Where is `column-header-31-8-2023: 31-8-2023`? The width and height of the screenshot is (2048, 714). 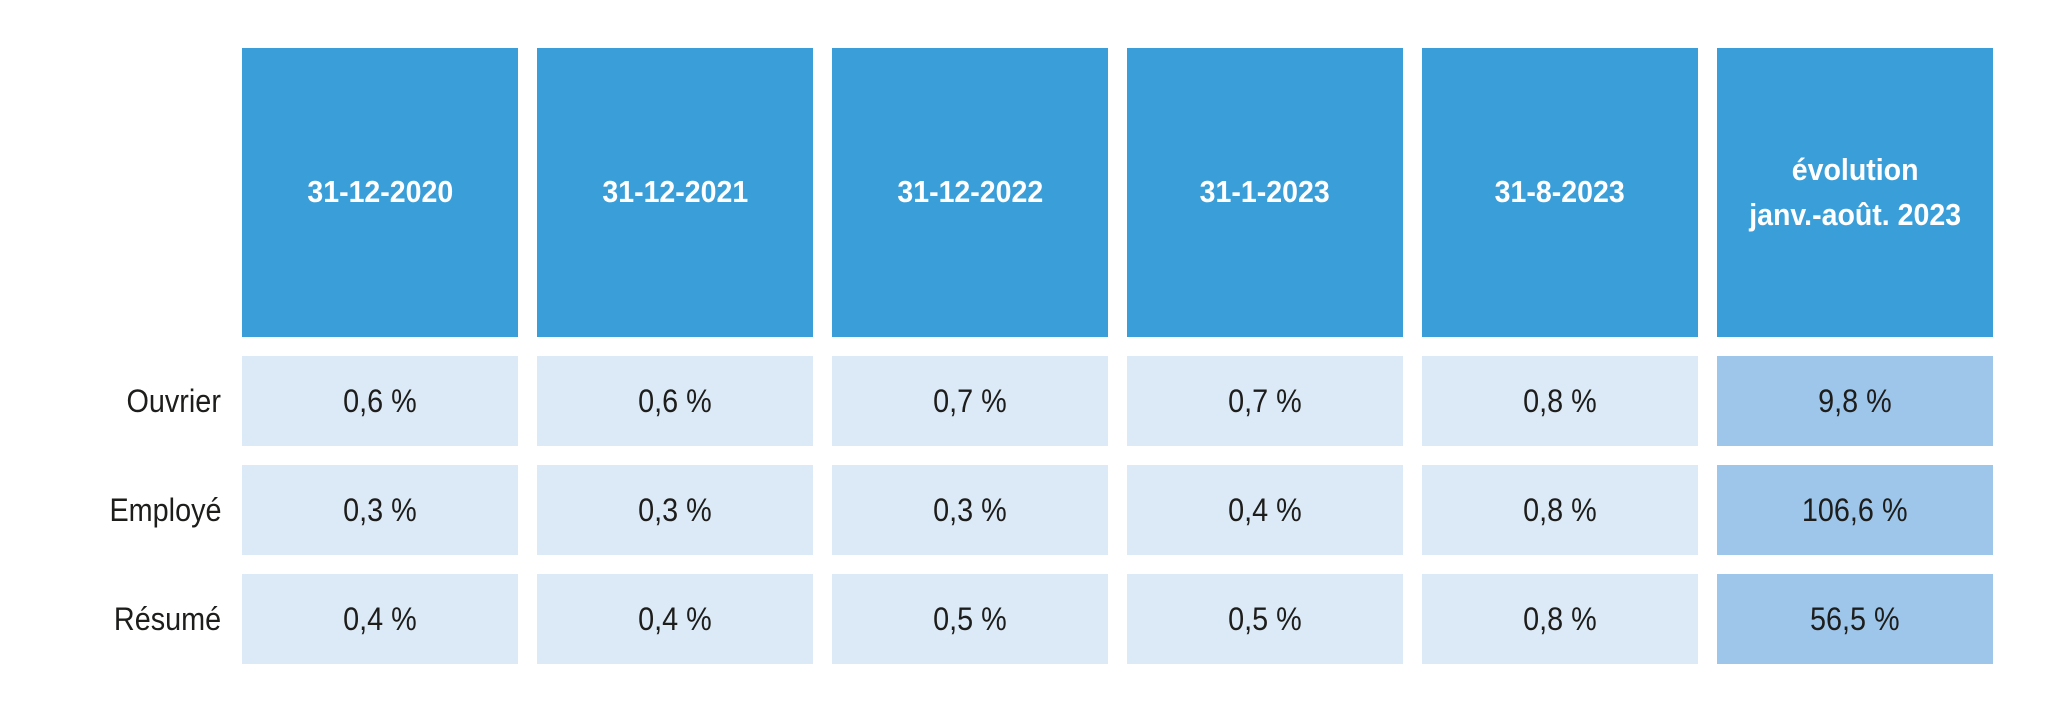
column-header-31-8-2023: 31-8-2023 is located at coordinates (1560, 192).